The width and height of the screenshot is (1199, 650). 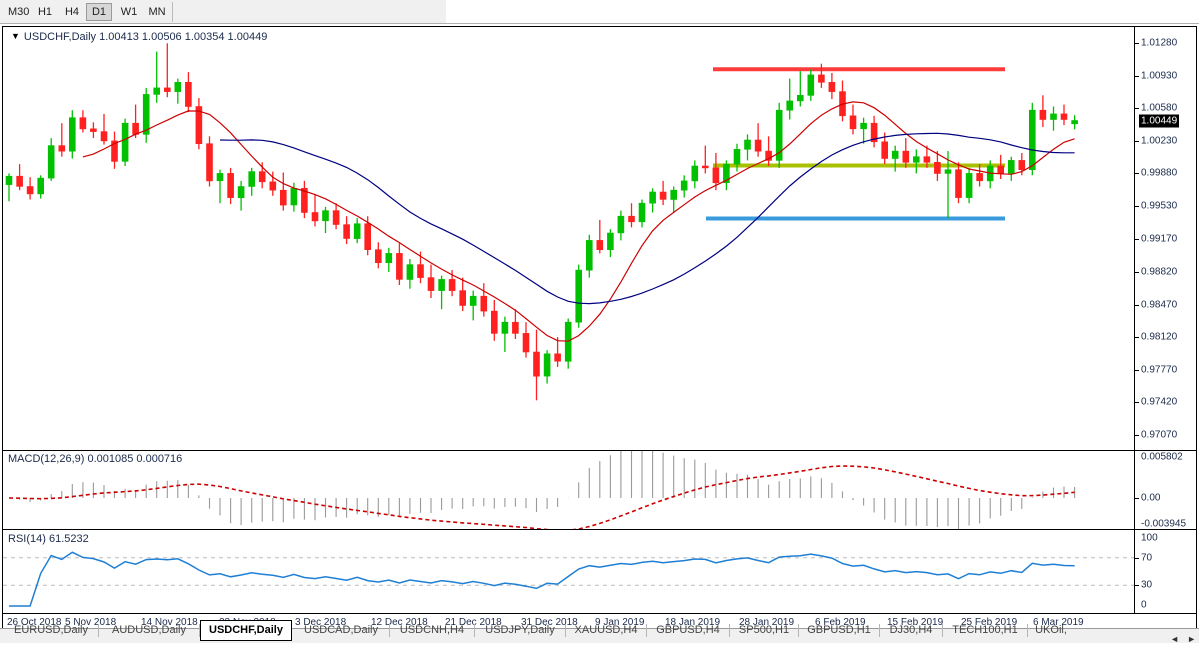 I want to click on macd-pane-title: MACD(12,26,9) 0.001085 0.000716, so click(x=95, y=459).